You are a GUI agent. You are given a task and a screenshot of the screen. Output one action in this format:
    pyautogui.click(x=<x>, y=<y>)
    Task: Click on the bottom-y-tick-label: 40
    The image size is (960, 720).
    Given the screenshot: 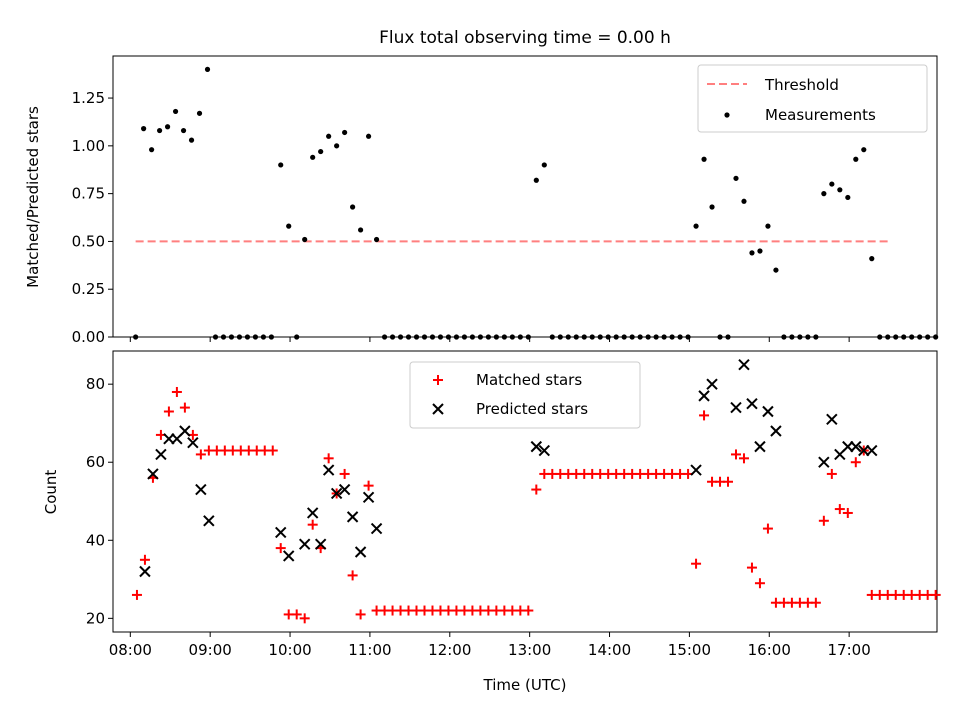 What is the action you would take?
    pyautogui.click(x=95, y=540)
    